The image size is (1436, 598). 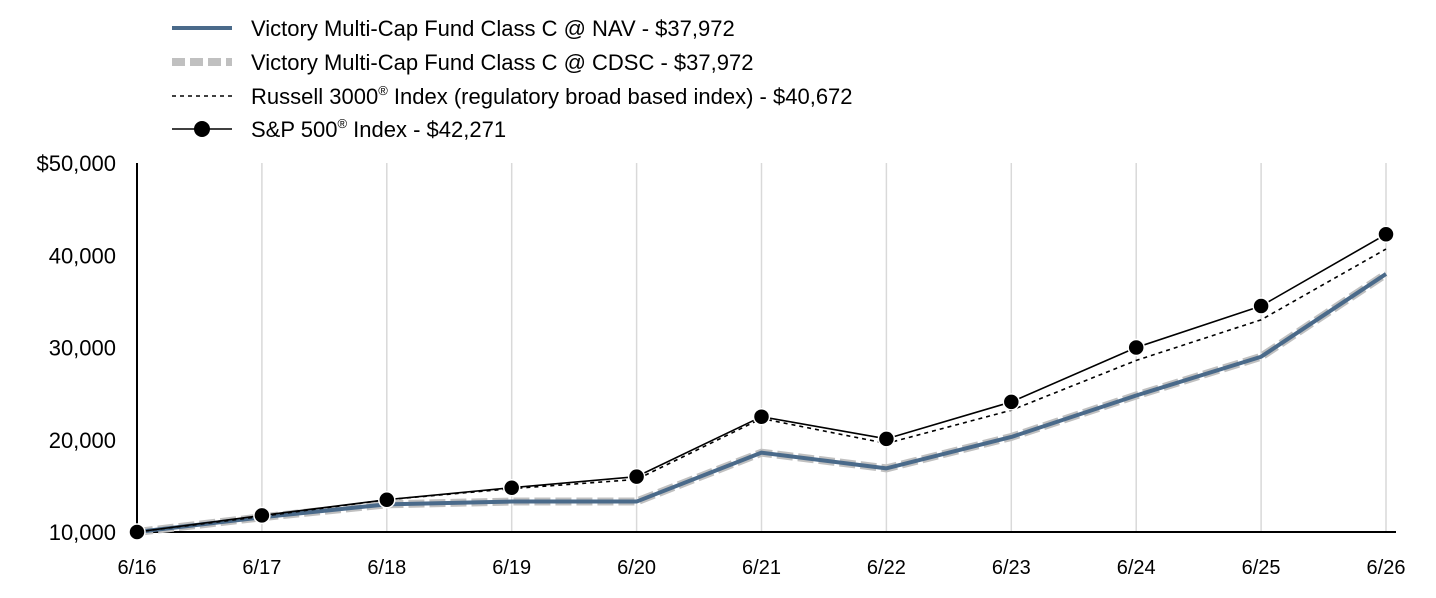 What do you see at coordinates (1011, 568) in the screenshot?
I see `x-tick-label: 6/23` at bounding box center [1011, 568].